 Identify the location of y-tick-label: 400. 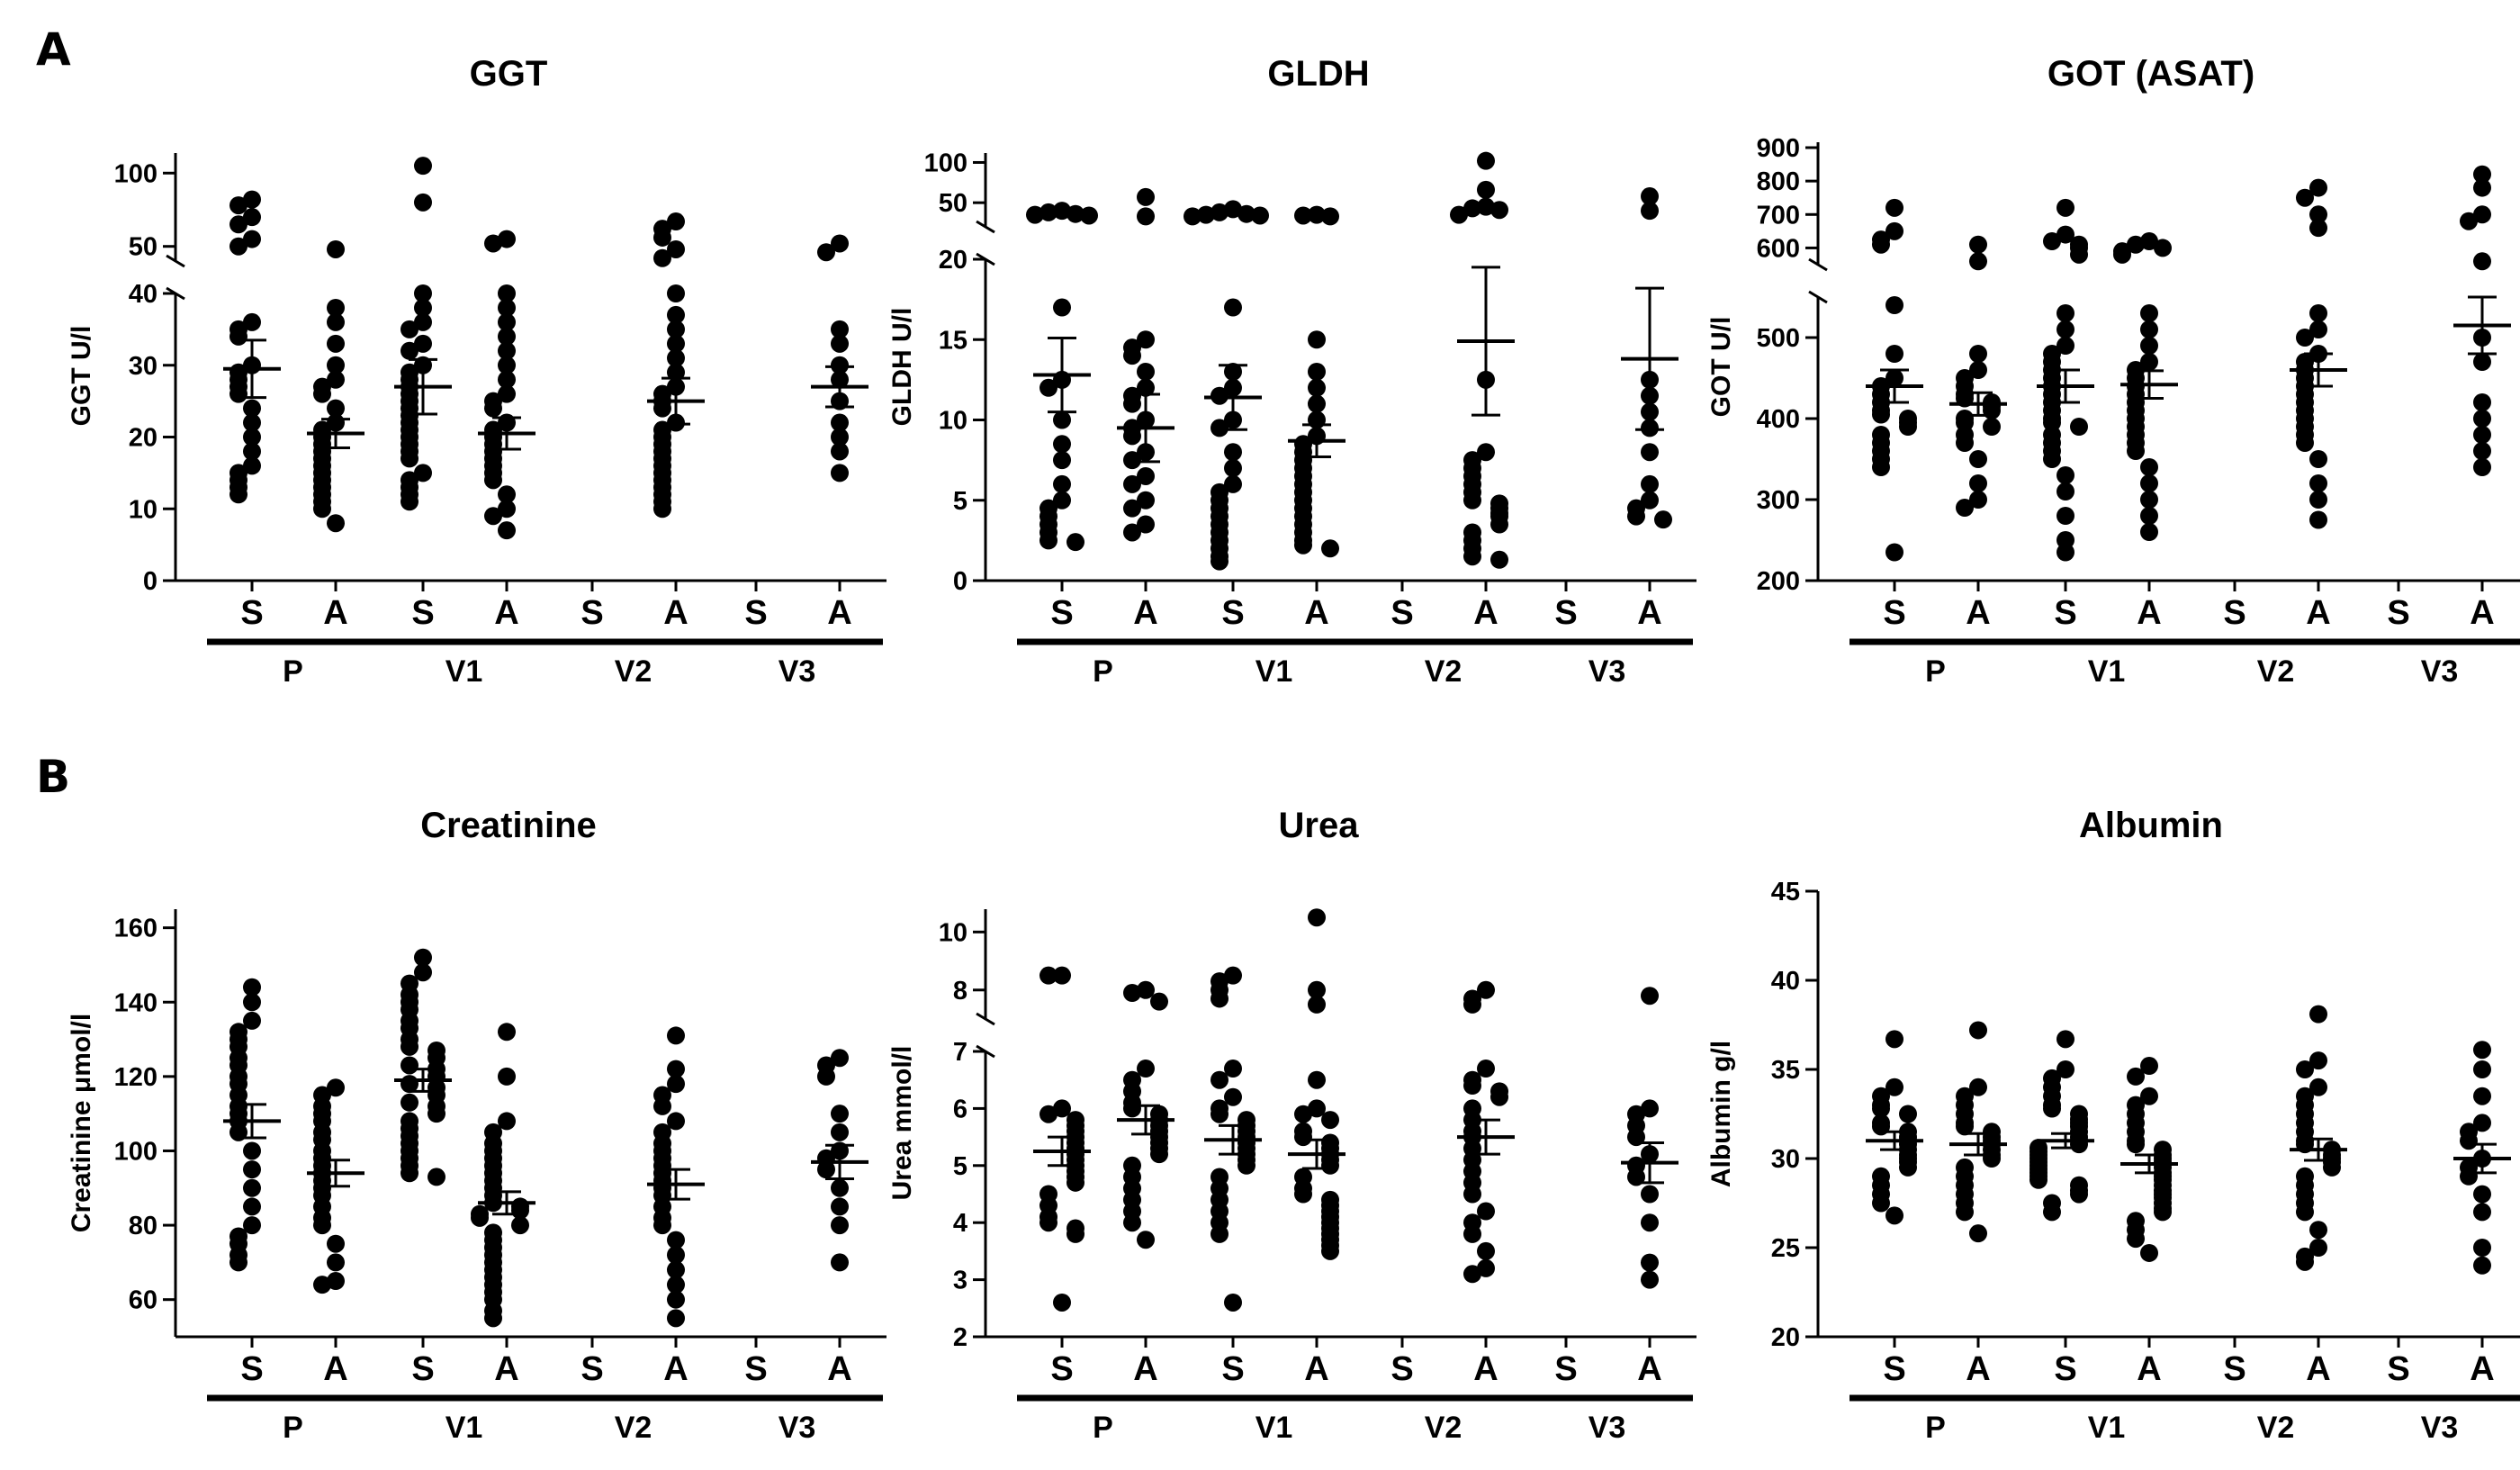
(1778, 419).